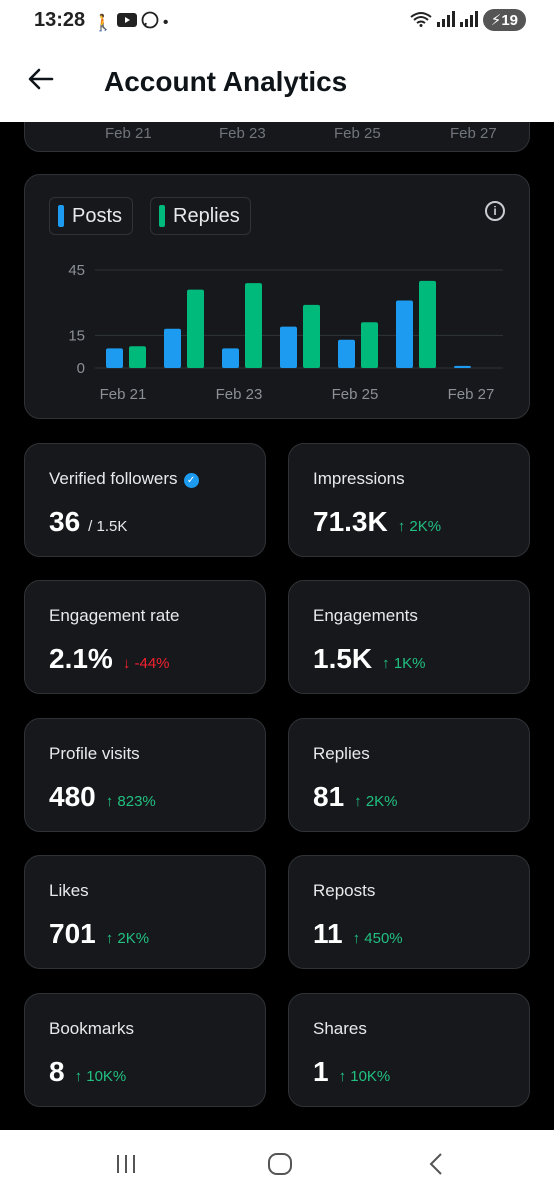  I want to click on stat-value-text: 81, so click(329, 796).